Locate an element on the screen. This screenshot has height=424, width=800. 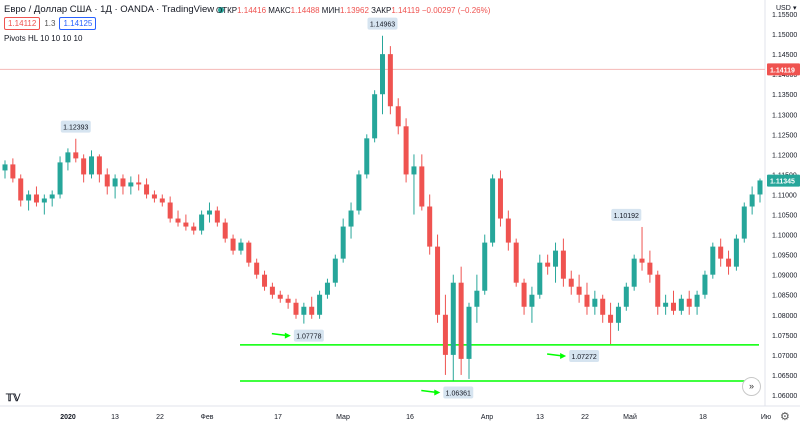
buy-button: 1.14125 is located at coordinates (78, 23).